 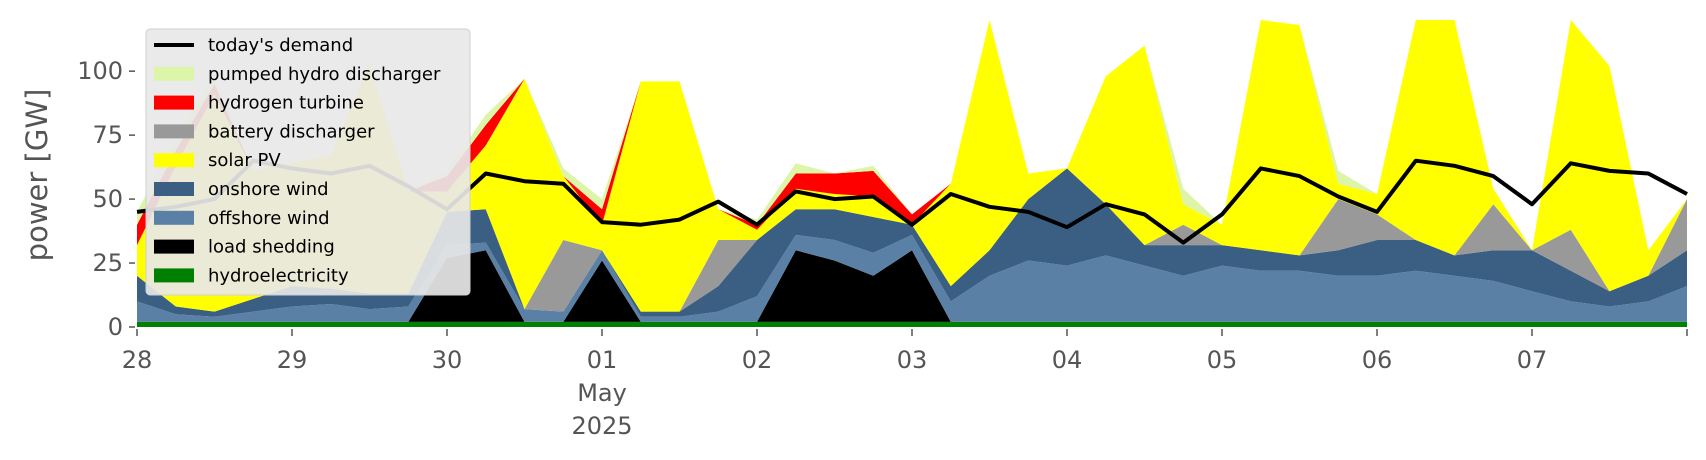 I want to click on x-tick-label: 07, so click(x=1532, y=360).